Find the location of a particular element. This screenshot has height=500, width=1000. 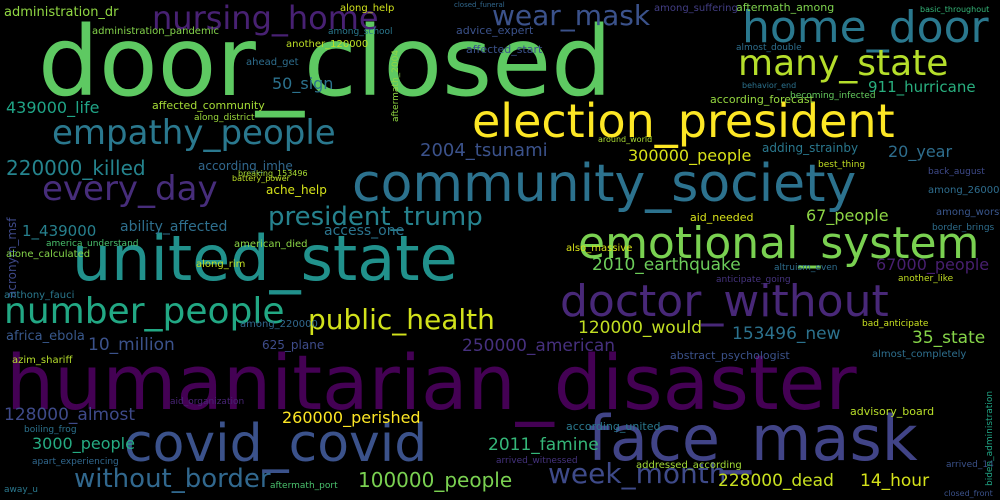

word: ability_affected is located at coordinates (174, 227).